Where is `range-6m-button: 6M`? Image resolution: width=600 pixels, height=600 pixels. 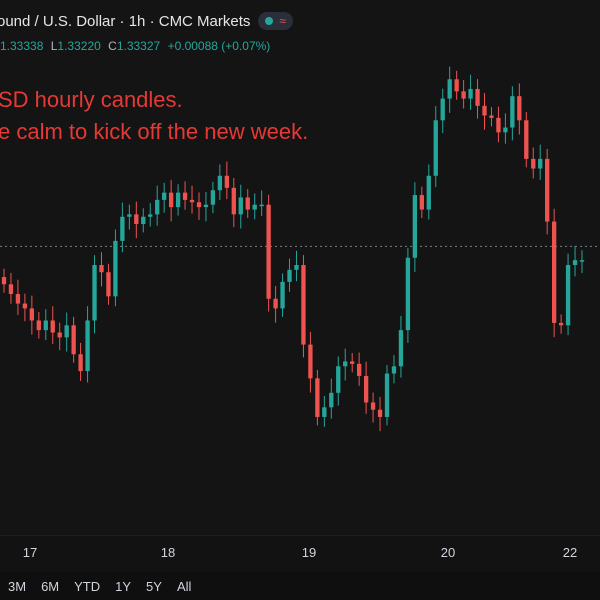 range-6m-button: 6M is located at coordinates (50, 586).